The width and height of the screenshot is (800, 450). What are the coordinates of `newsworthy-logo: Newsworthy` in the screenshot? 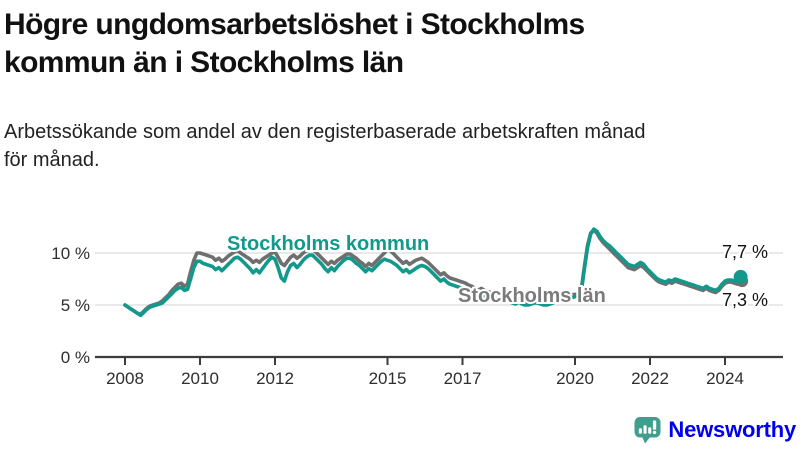 It's located at (715, 430).